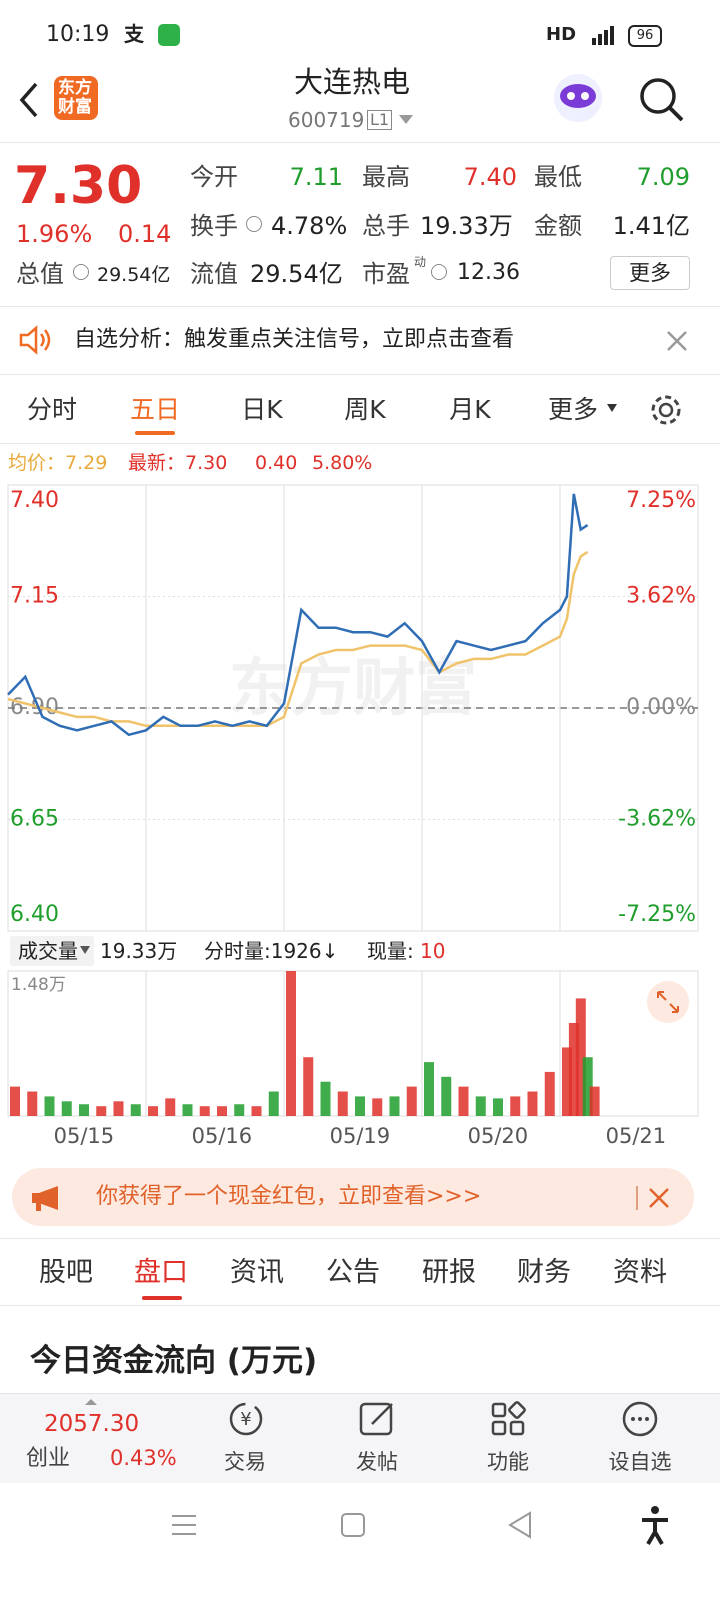 This screenshot has width=720, height=1600. What do you see at coordinates (645, 36) in the screenshot?
I see `battery: 96` at bounding box center [645, 36].